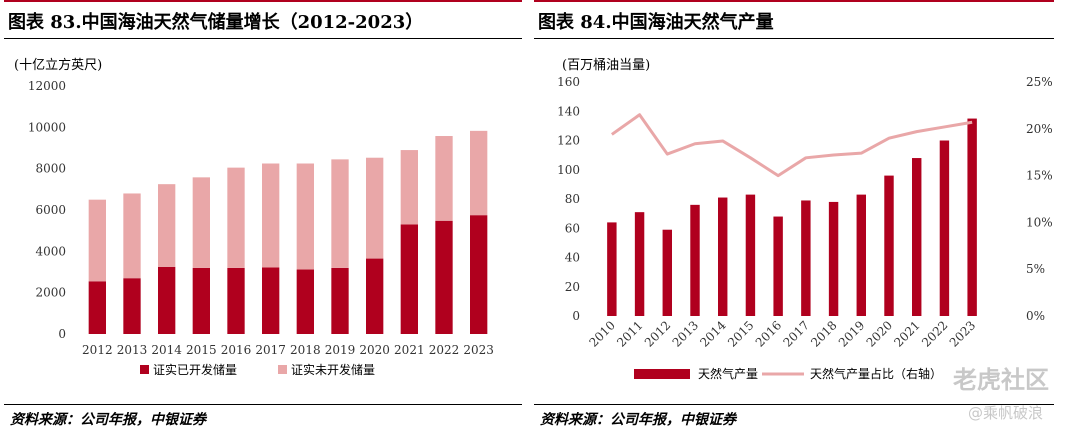 The image size is (1080, 438). Describe the element at coordinates (638, 420) in the screenshot. I see `right-source: 资料来源：公司年报，中银证券` at that location.